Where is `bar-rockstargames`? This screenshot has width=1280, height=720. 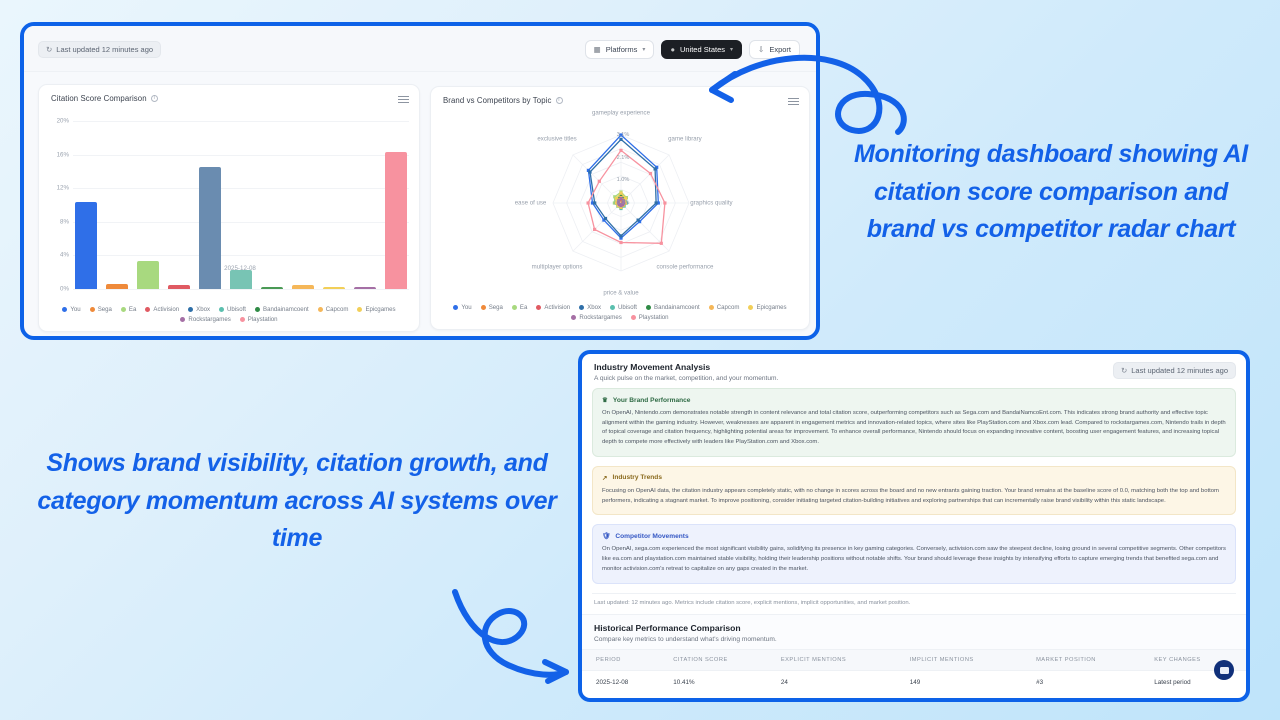
bar-rockstargames is located at coordinates (365, 287).